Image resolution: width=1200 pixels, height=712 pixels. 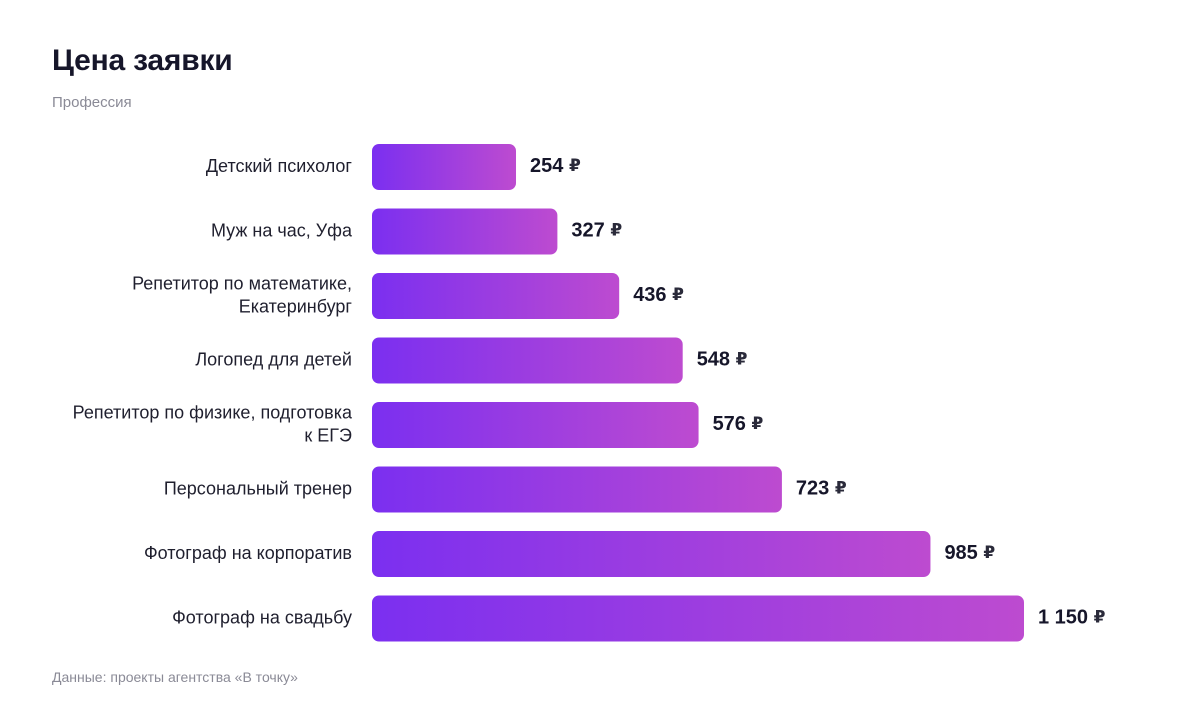 I want to click on category-label: Детский психолог, so click(x=279, y=166).